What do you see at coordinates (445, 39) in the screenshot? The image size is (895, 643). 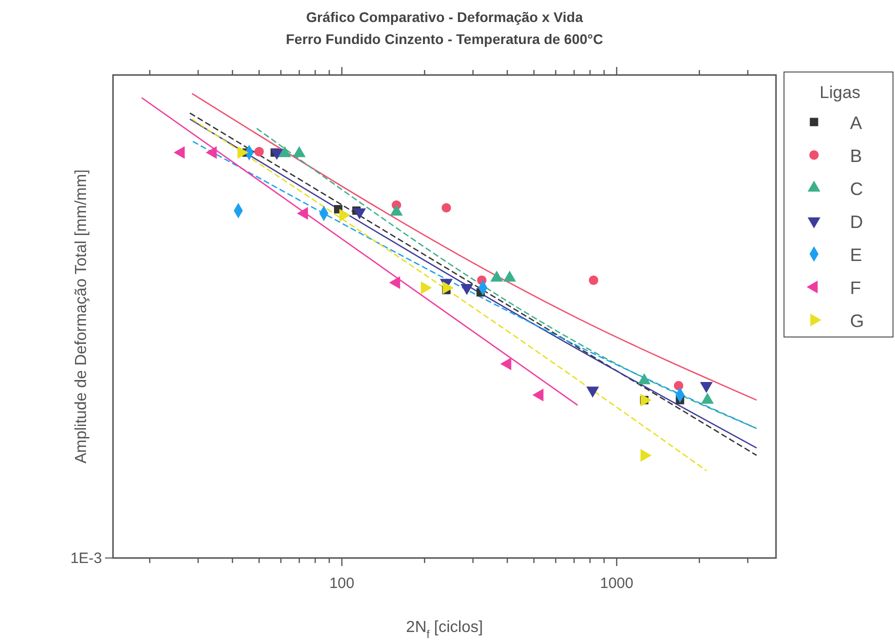 I see `chart-subtitle: Ferro Fundido Cinzento - Temperatura de 600°C` at bounding box center [445, 39].